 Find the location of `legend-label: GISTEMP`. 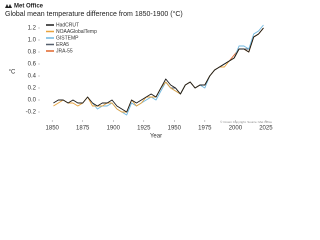

legend-label: GISTEMP is located at coordinates (67, 38).